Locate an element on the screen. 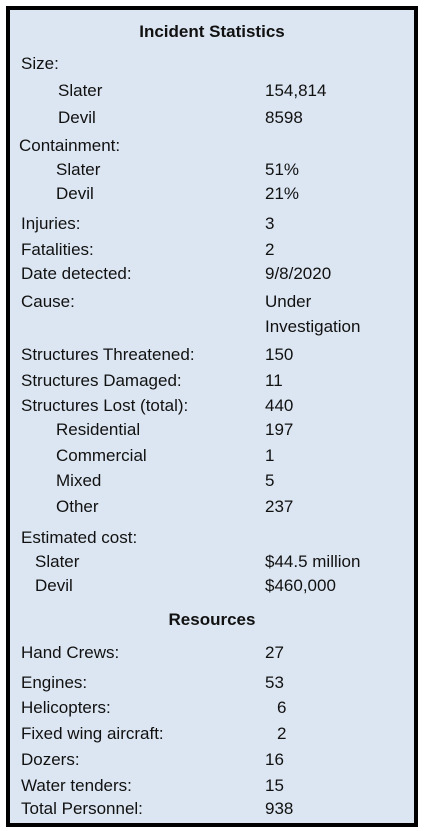 This screenshot has width=424, height=831. panel-title: Incident Statistics is located at coordinates (212, 31).